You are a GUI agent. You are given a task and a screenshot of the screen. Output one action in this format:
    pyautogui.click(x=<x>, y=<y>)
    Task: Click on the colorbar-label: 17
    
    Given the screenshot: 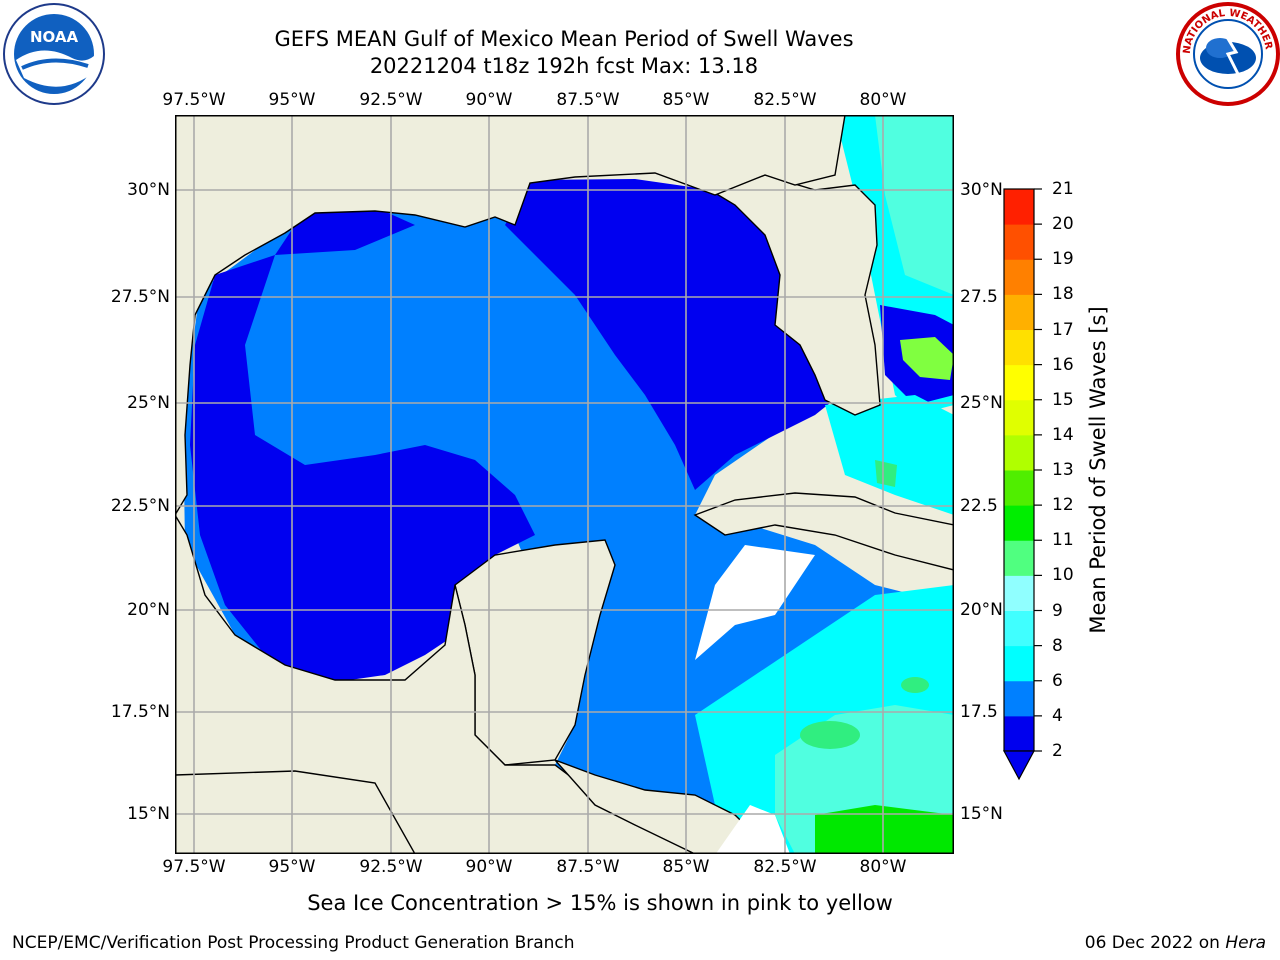 What is the action you would take?
    pyautogui.click(x=1063, y=329)
    